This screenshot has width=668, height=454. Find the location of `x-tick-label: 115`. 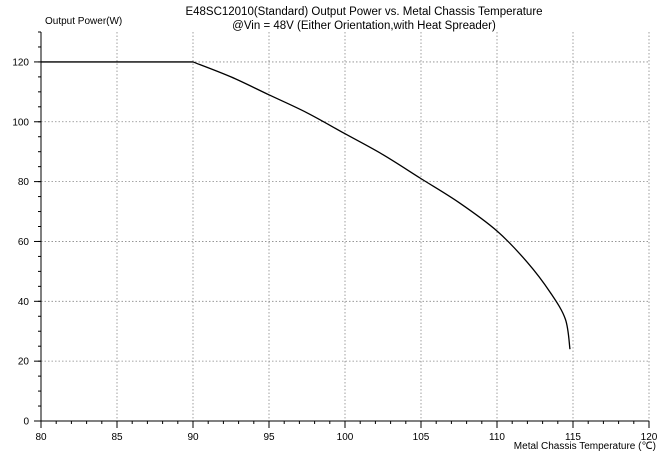

x-tick-label: 115 is located at coordinates (573, 437).